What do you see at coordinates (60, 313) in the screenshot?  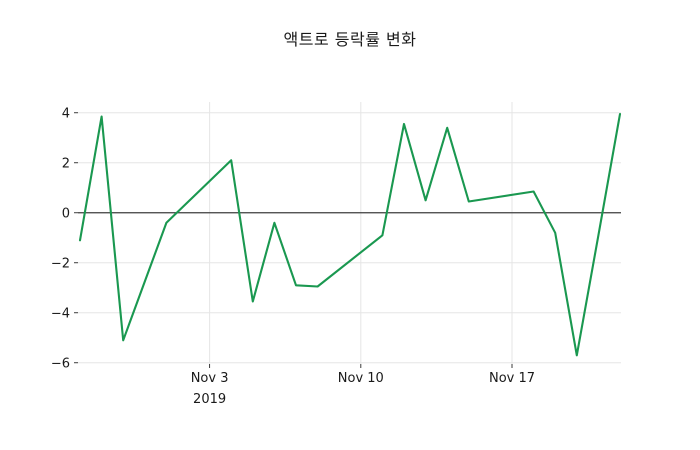 I see `y-tick-label: −4` at bounding box center [60, 313].